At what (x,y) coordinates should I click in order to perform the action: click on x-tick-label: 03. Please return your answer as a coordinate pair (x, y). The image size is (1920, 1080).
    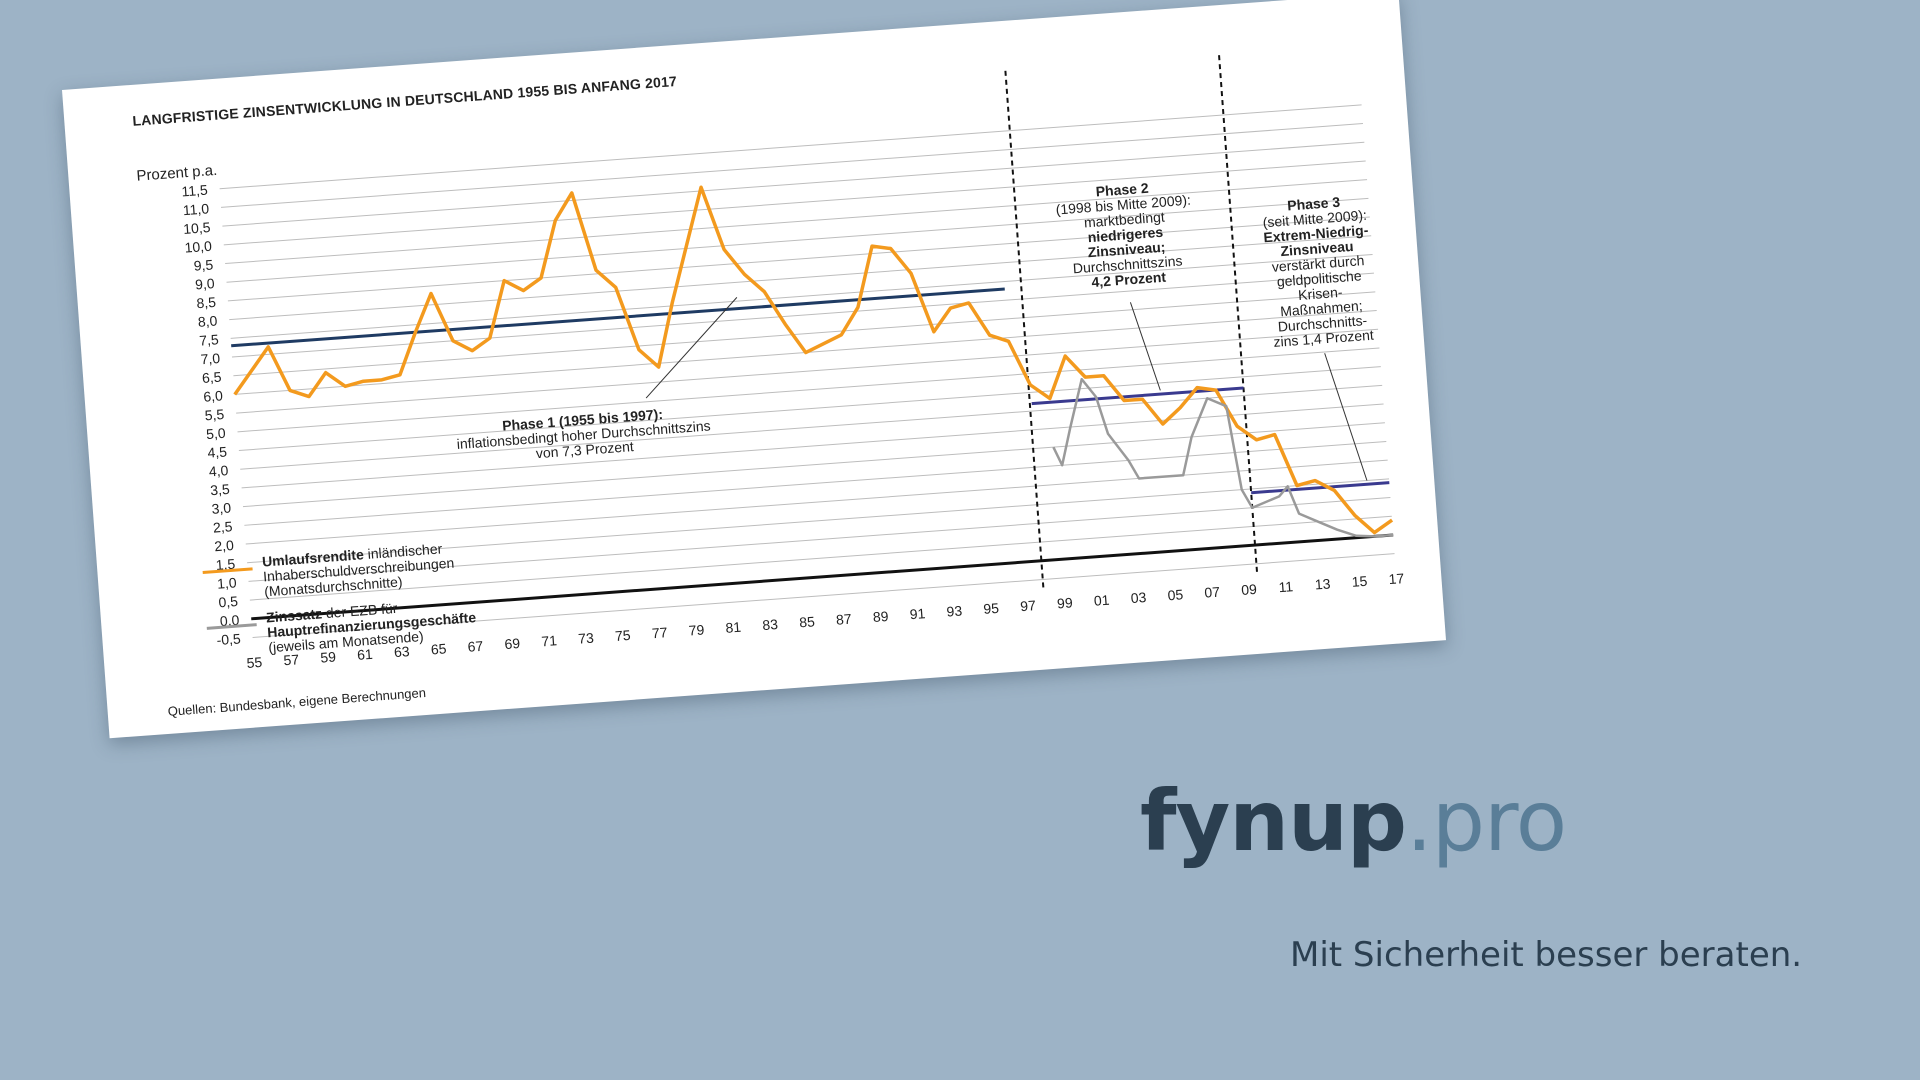
    Looking at the image, I should click on (1138, 597).